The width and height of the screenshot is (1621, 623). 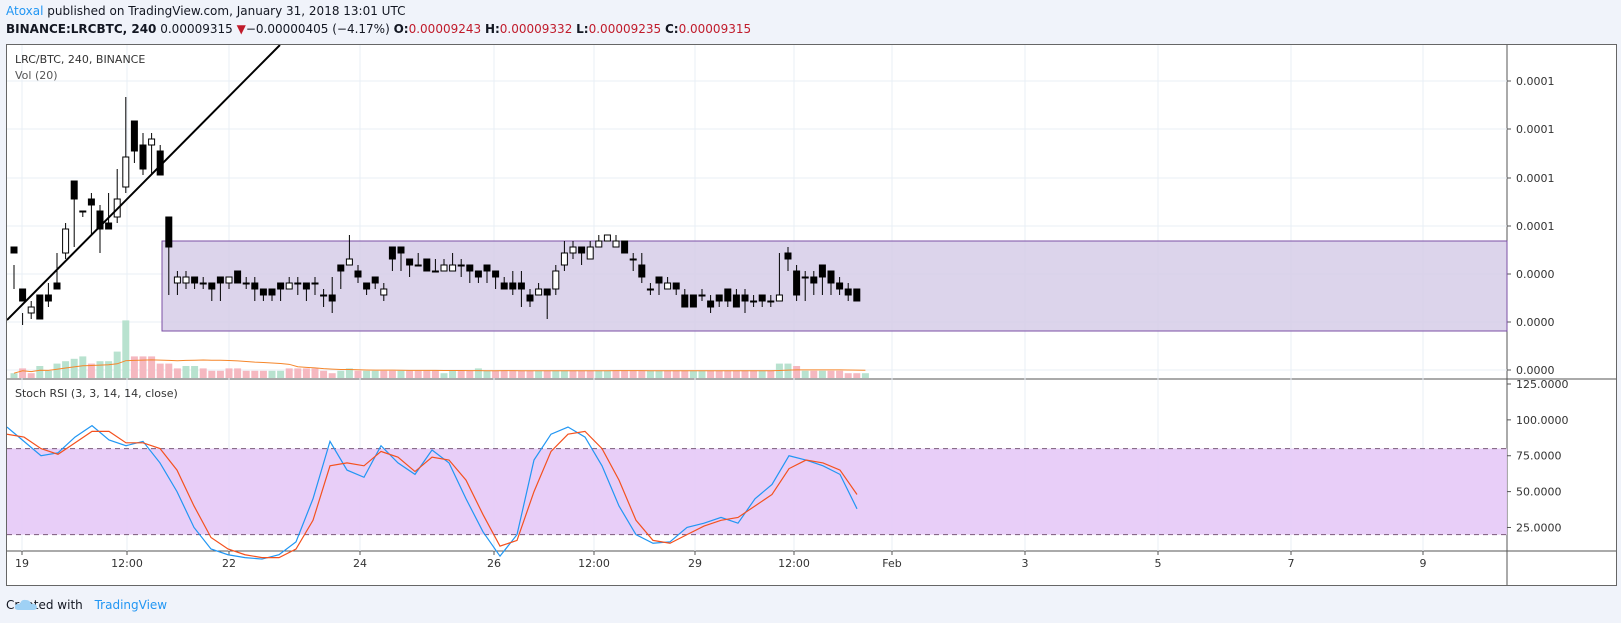 What do you see at coordinates (86, 605) in the screenshot?
I see `footer: Created with TradingView` at bounding box center [86, 605].